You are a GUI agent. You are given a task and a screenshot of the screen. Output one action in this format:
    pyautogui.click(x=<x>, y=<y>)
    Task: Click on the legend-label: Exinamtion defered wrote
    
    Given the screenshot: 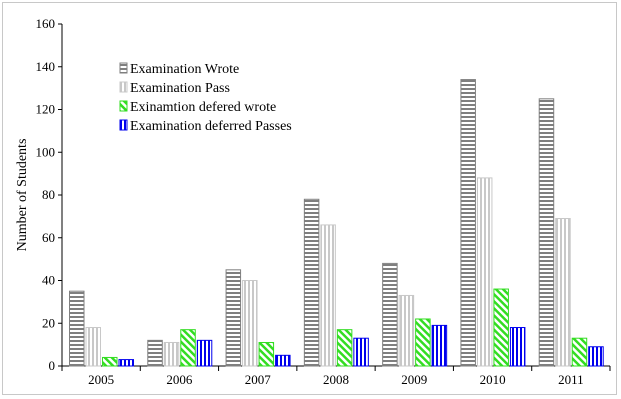 What is the action you would take?
    pyautogui.click(x=203, y=107)
    